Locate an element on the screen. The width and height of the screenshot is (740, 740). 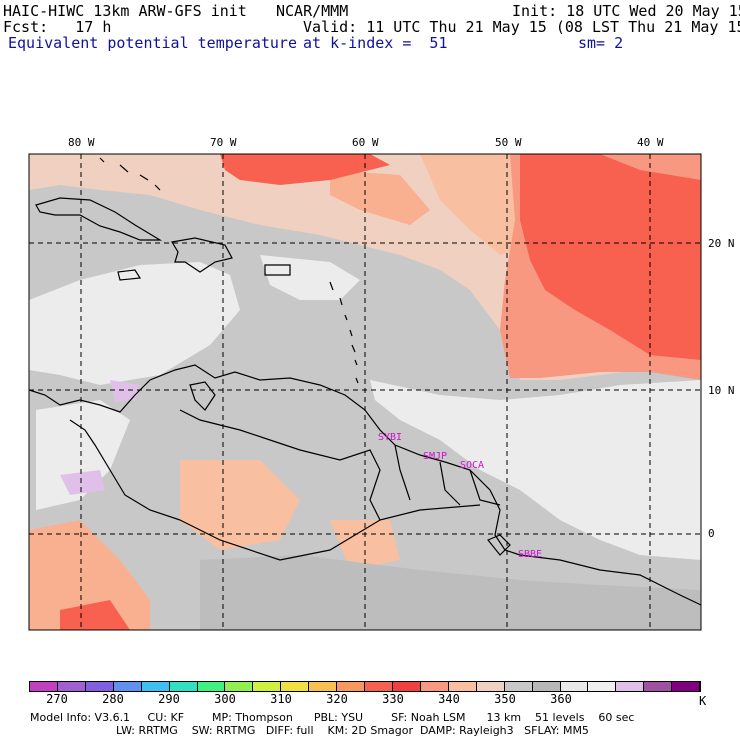
colorbar-tick-label: 330 is located at coordinates (393, 699).